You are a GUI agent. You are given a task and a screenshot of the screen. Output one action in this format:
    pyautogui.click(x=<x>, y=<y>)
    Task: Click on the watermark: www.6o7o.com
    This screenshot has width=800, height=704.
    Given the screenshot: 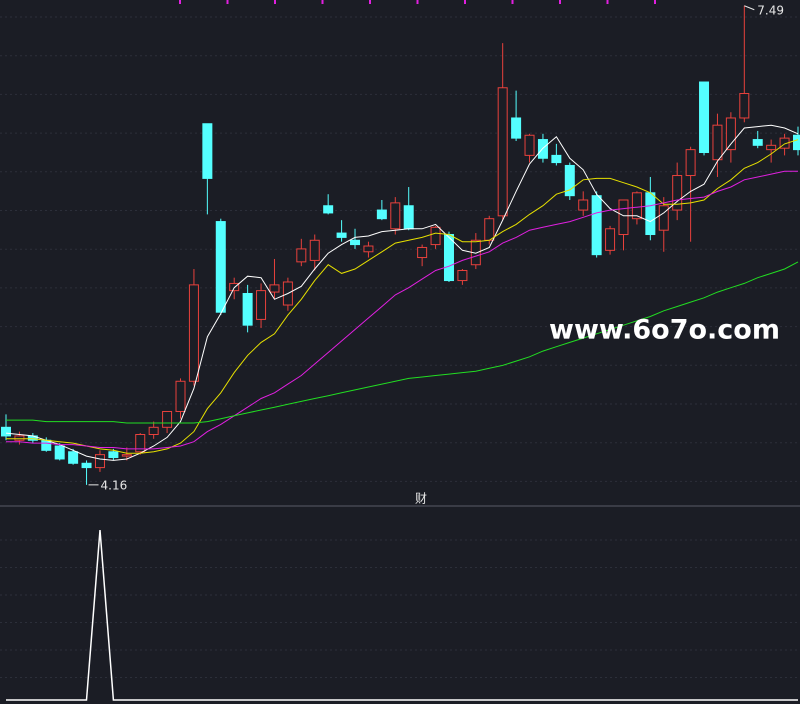 What is the action you would take?
    pyautogui.click(x=664, y=330)
    